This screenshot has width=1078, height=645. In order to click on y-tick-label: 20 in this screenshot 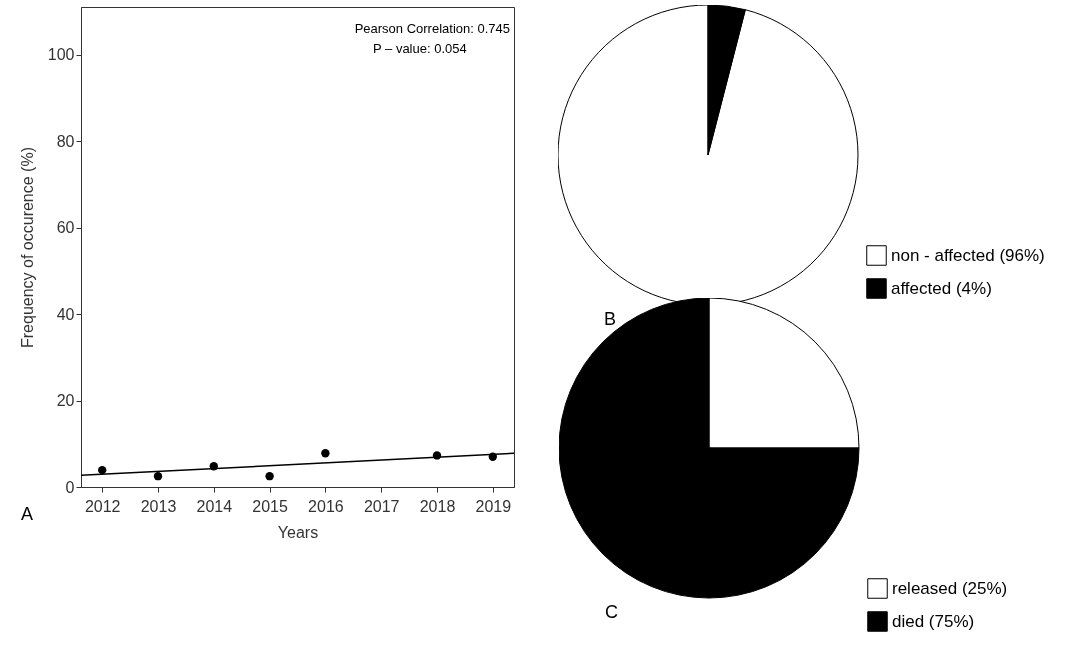, I will do `click(65, 401)`.